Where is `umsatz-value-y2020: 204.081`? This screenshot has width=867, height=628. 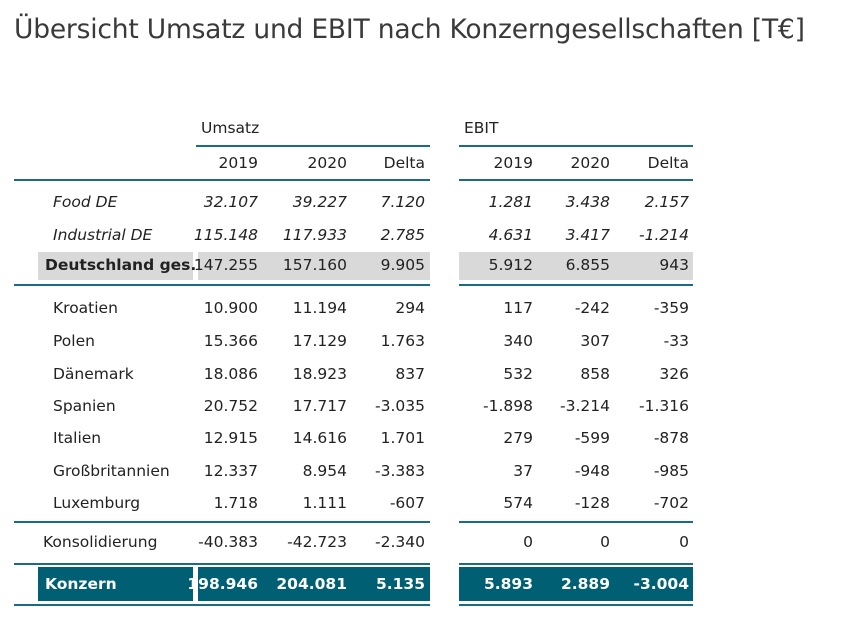 umsatz-value-y2020: 204.081 is located at coordinates (311, 584).